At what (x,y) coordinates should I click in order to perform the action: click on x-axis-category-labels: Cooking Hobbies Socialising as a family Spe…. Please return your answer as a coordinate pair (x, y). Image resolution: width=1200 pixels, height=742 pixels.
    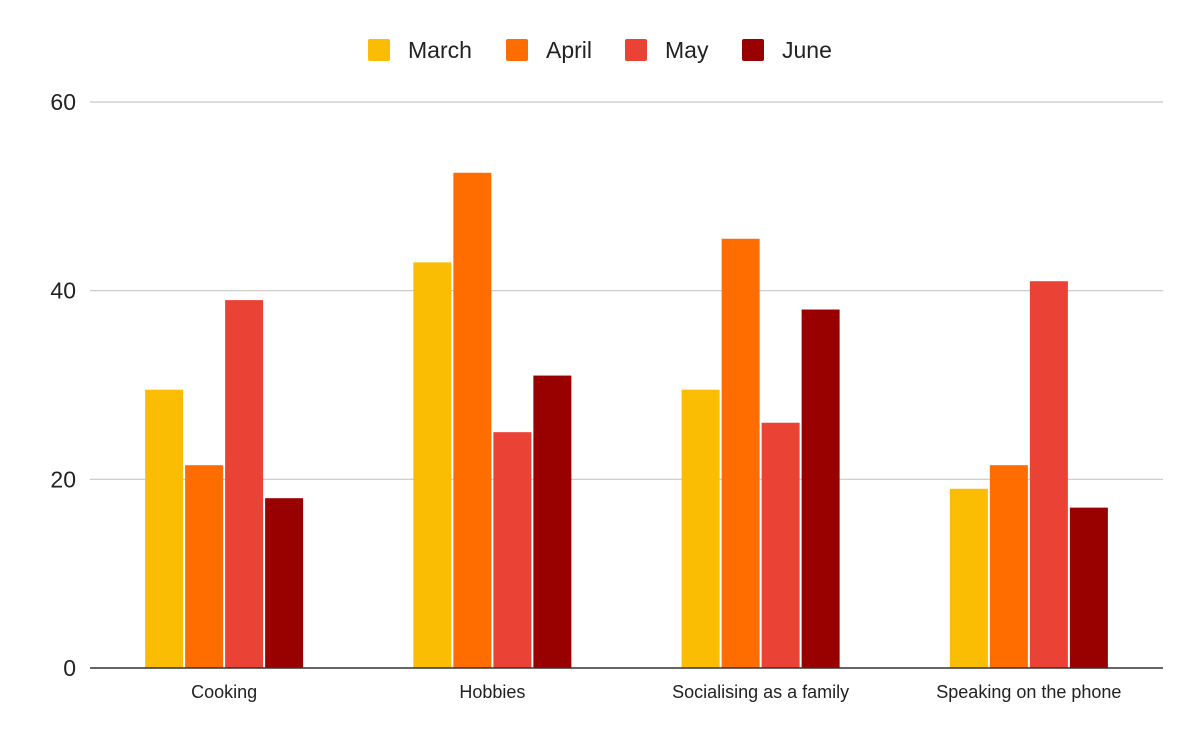
    Looking at the image, I should click on (656, 692).